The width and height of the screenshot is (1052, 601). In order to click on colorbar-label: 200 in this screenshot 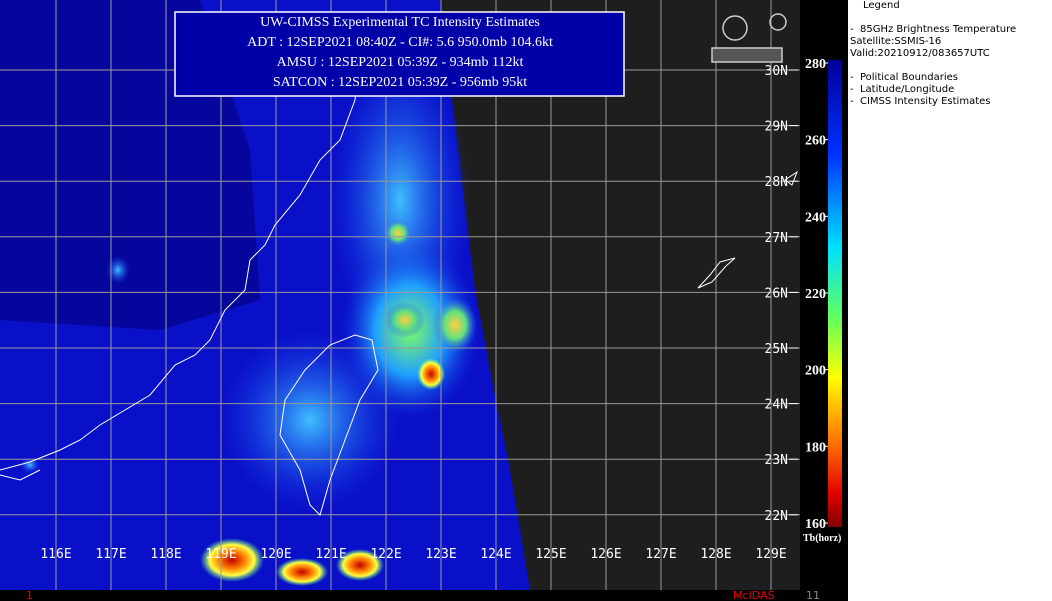, I will do `click(815, 371)`.